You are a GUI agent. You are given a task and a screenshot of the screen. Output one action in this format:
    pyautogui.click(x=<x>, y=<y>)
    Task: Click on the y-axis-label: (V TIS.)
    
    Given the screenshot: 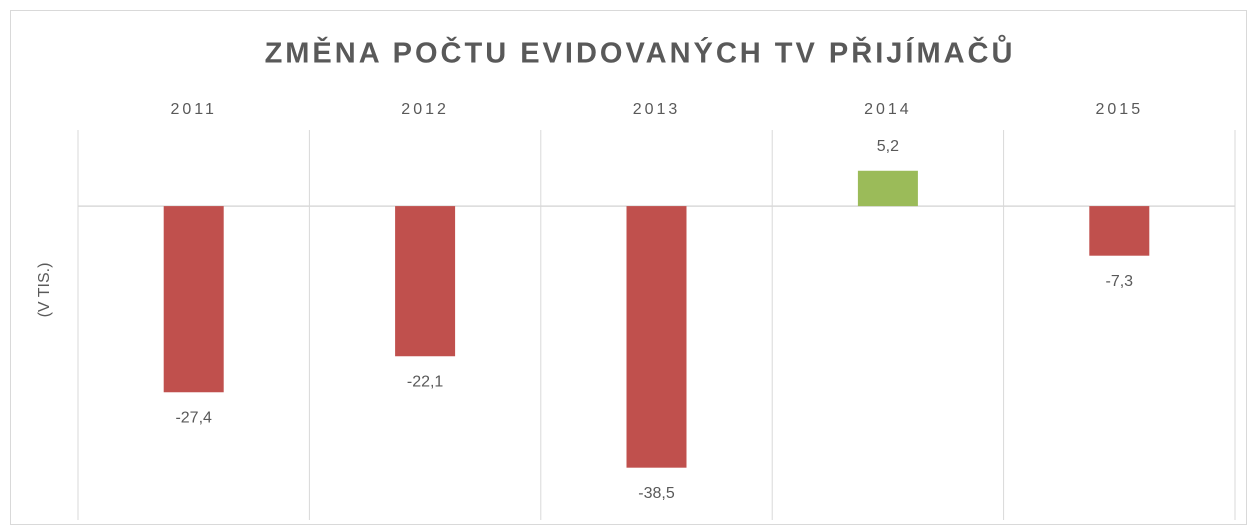 What is the action you would take?
    pyautogui.click(x=44, y=290)
    